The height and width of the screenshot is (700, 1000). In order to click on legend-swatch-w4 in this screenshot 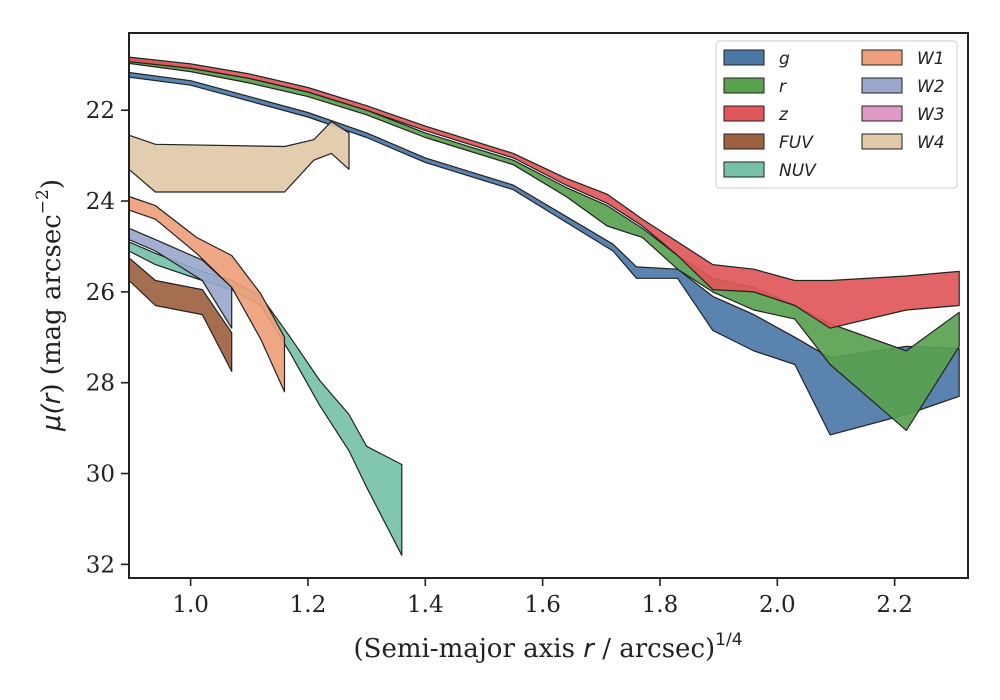, I will do `click(882, 141)`.